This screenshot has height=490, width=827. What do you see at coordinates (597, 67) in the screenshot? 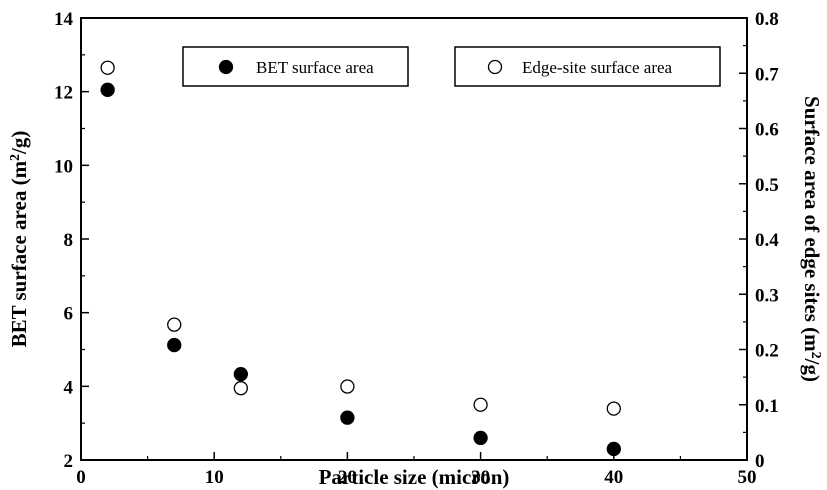
I see `legend-label-edge: Edge-site surface area` at bounding box center [597, 67].